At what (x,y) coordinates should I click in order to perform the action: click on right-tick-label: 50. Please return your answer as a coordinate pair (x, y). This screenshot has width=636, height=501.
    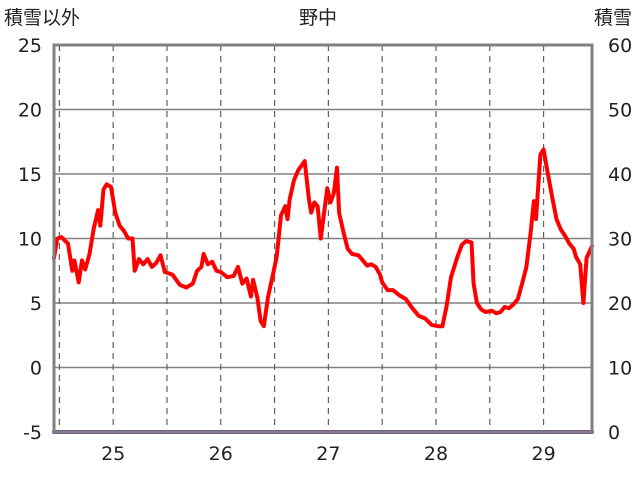
    Looking at the image, I should click on (620, 111).